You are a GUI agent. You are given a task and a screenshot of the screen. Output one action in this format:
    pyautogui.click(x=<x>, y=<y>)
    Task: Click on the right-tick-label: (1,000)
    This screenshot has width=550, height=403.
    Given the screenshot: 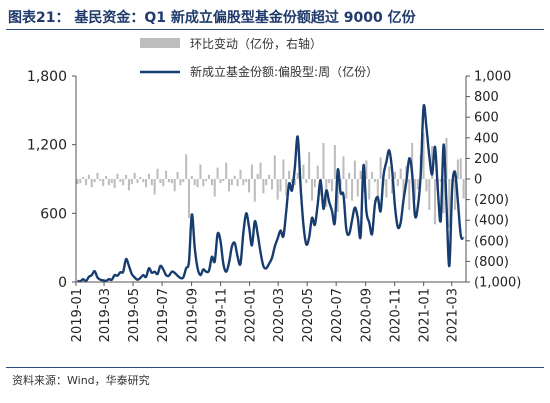 What is the action you would take?
    pyautogui.click(x=497, y=283)
    